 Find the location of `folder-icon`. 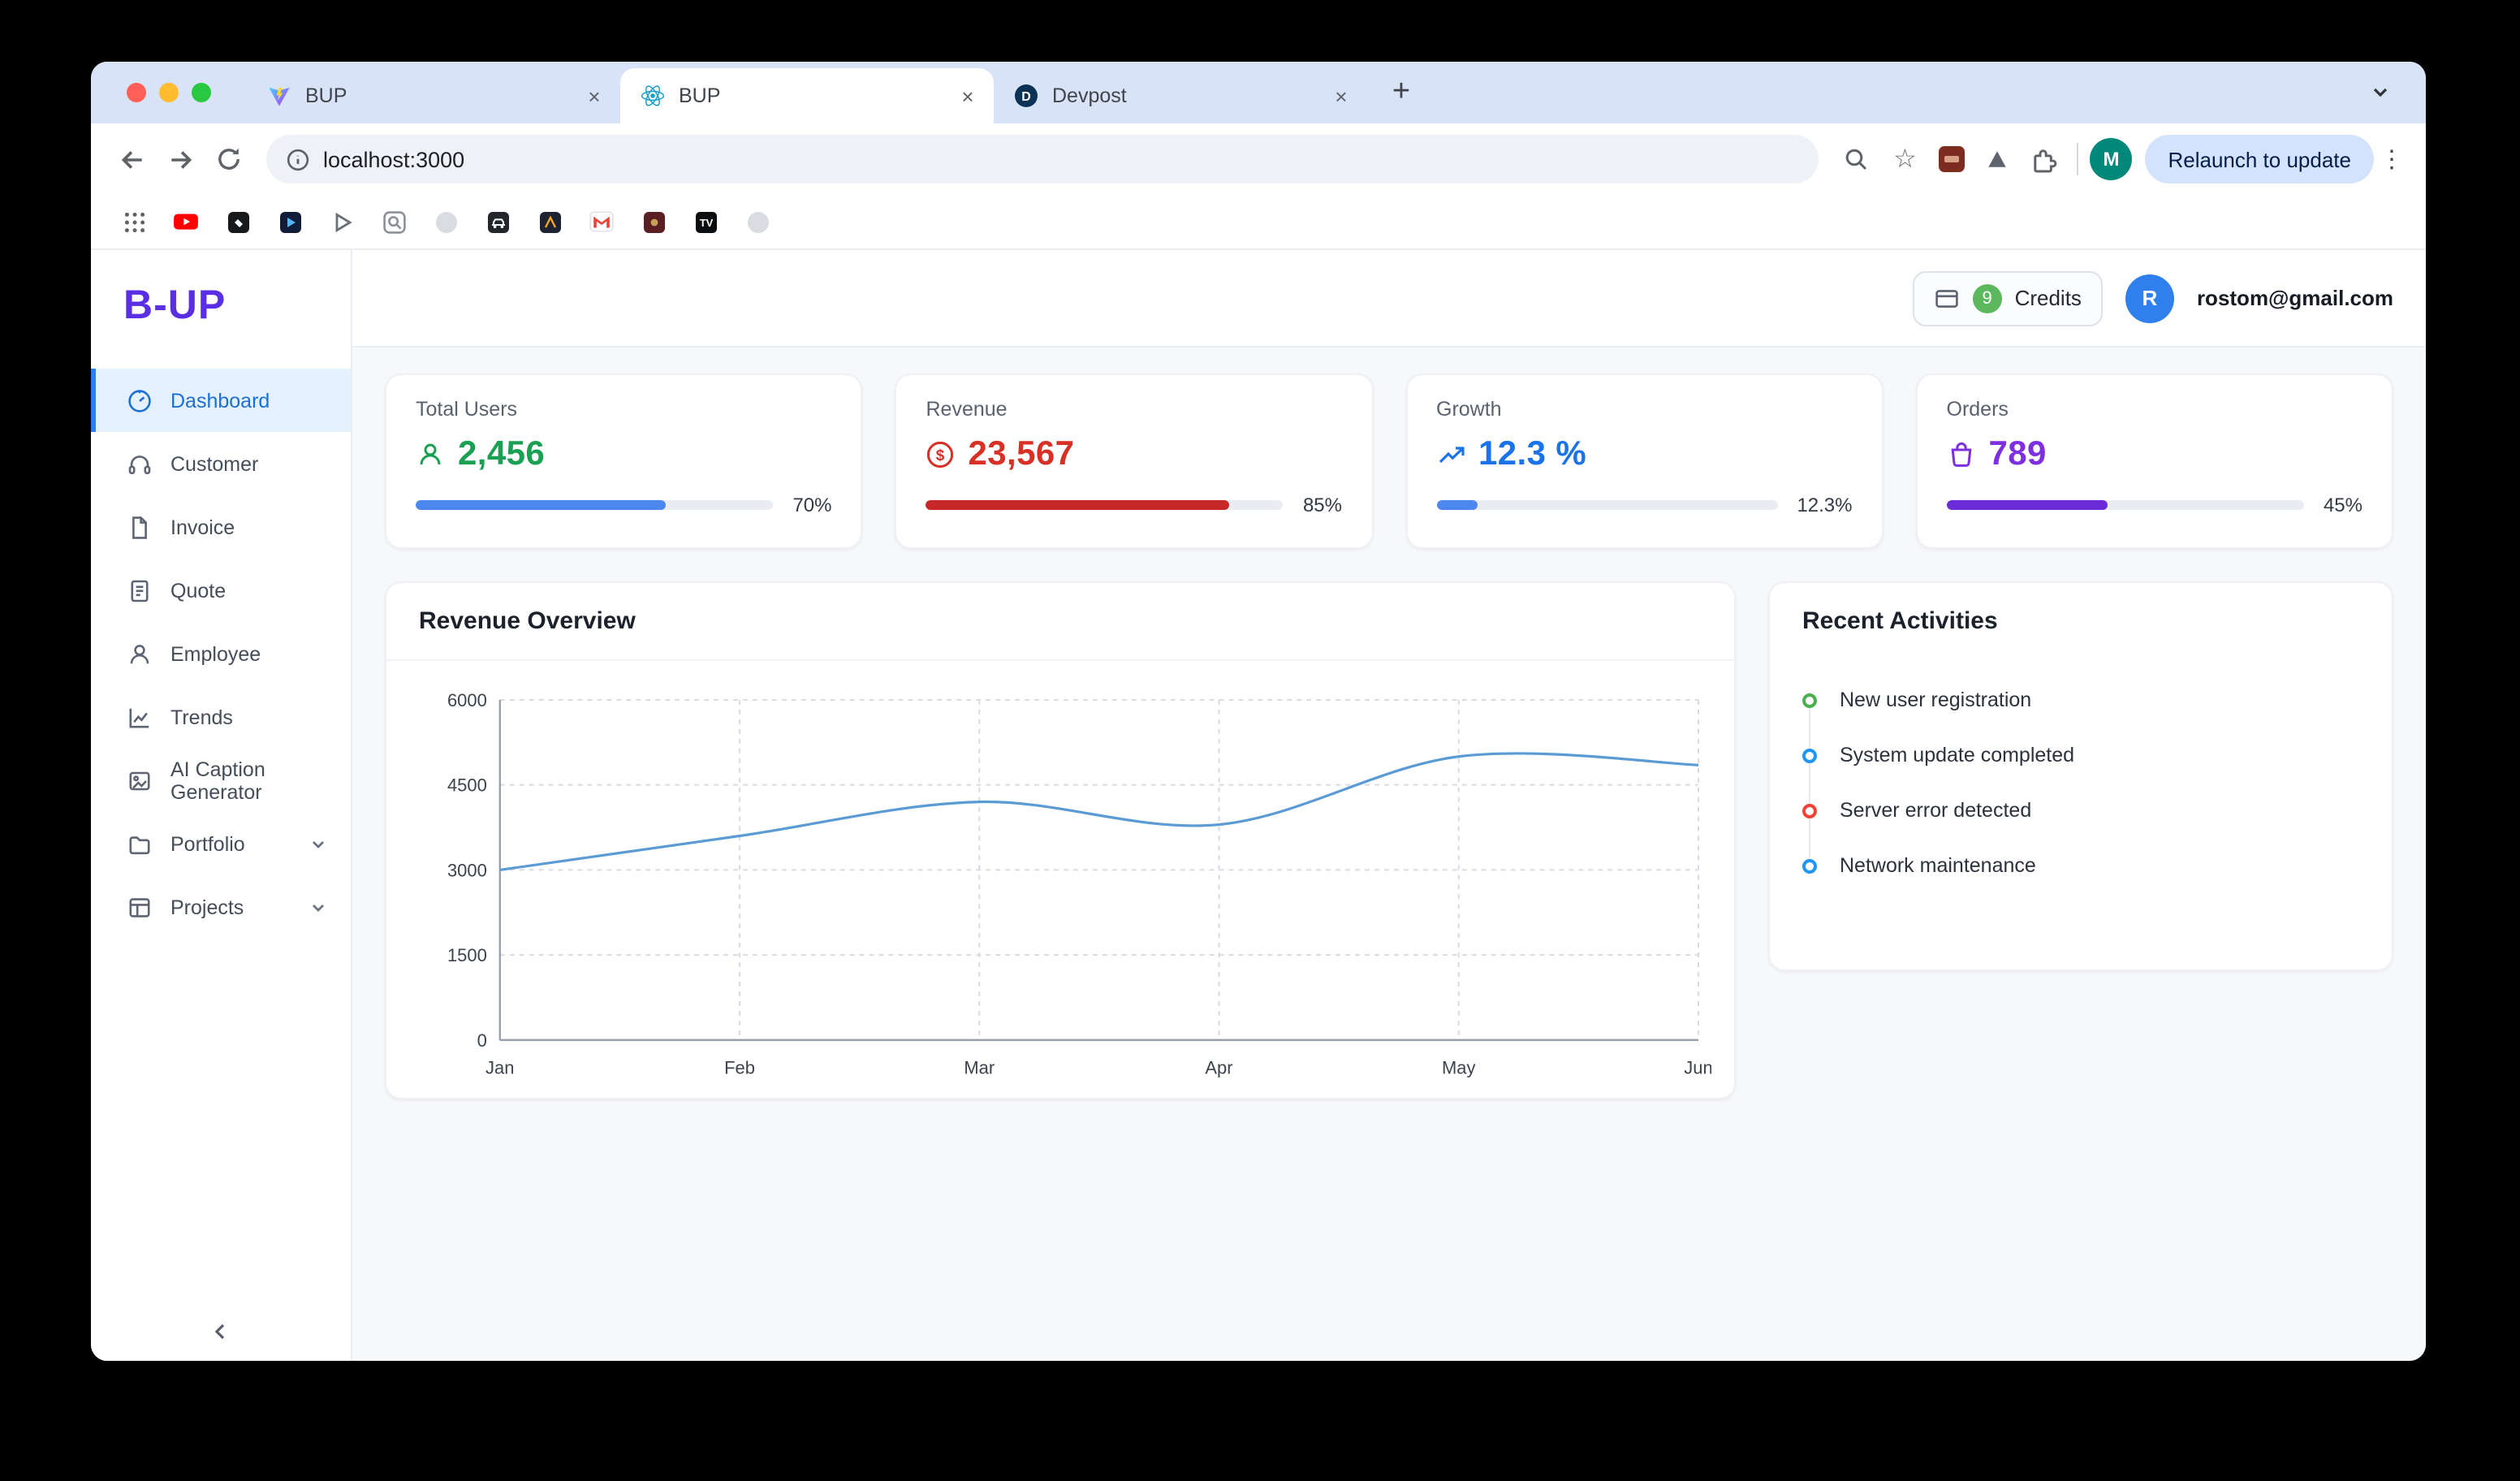

folder-icon is located at coordinates (140, 844).